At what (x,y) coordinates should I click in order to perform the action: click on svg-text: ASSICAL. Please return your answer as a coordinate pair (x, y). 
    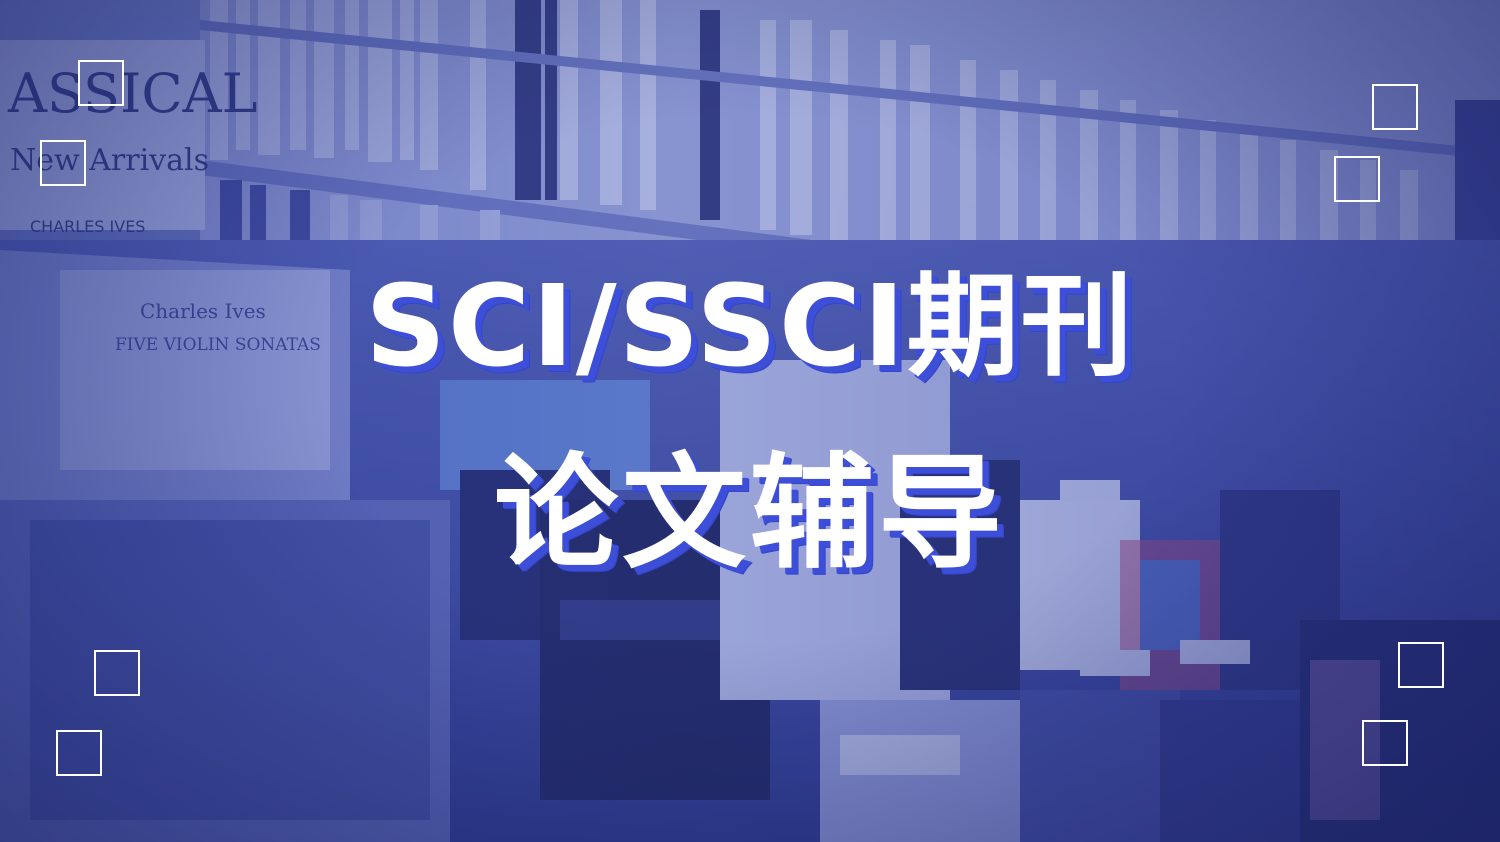
    Looking at the image, I should click on (132, 93).